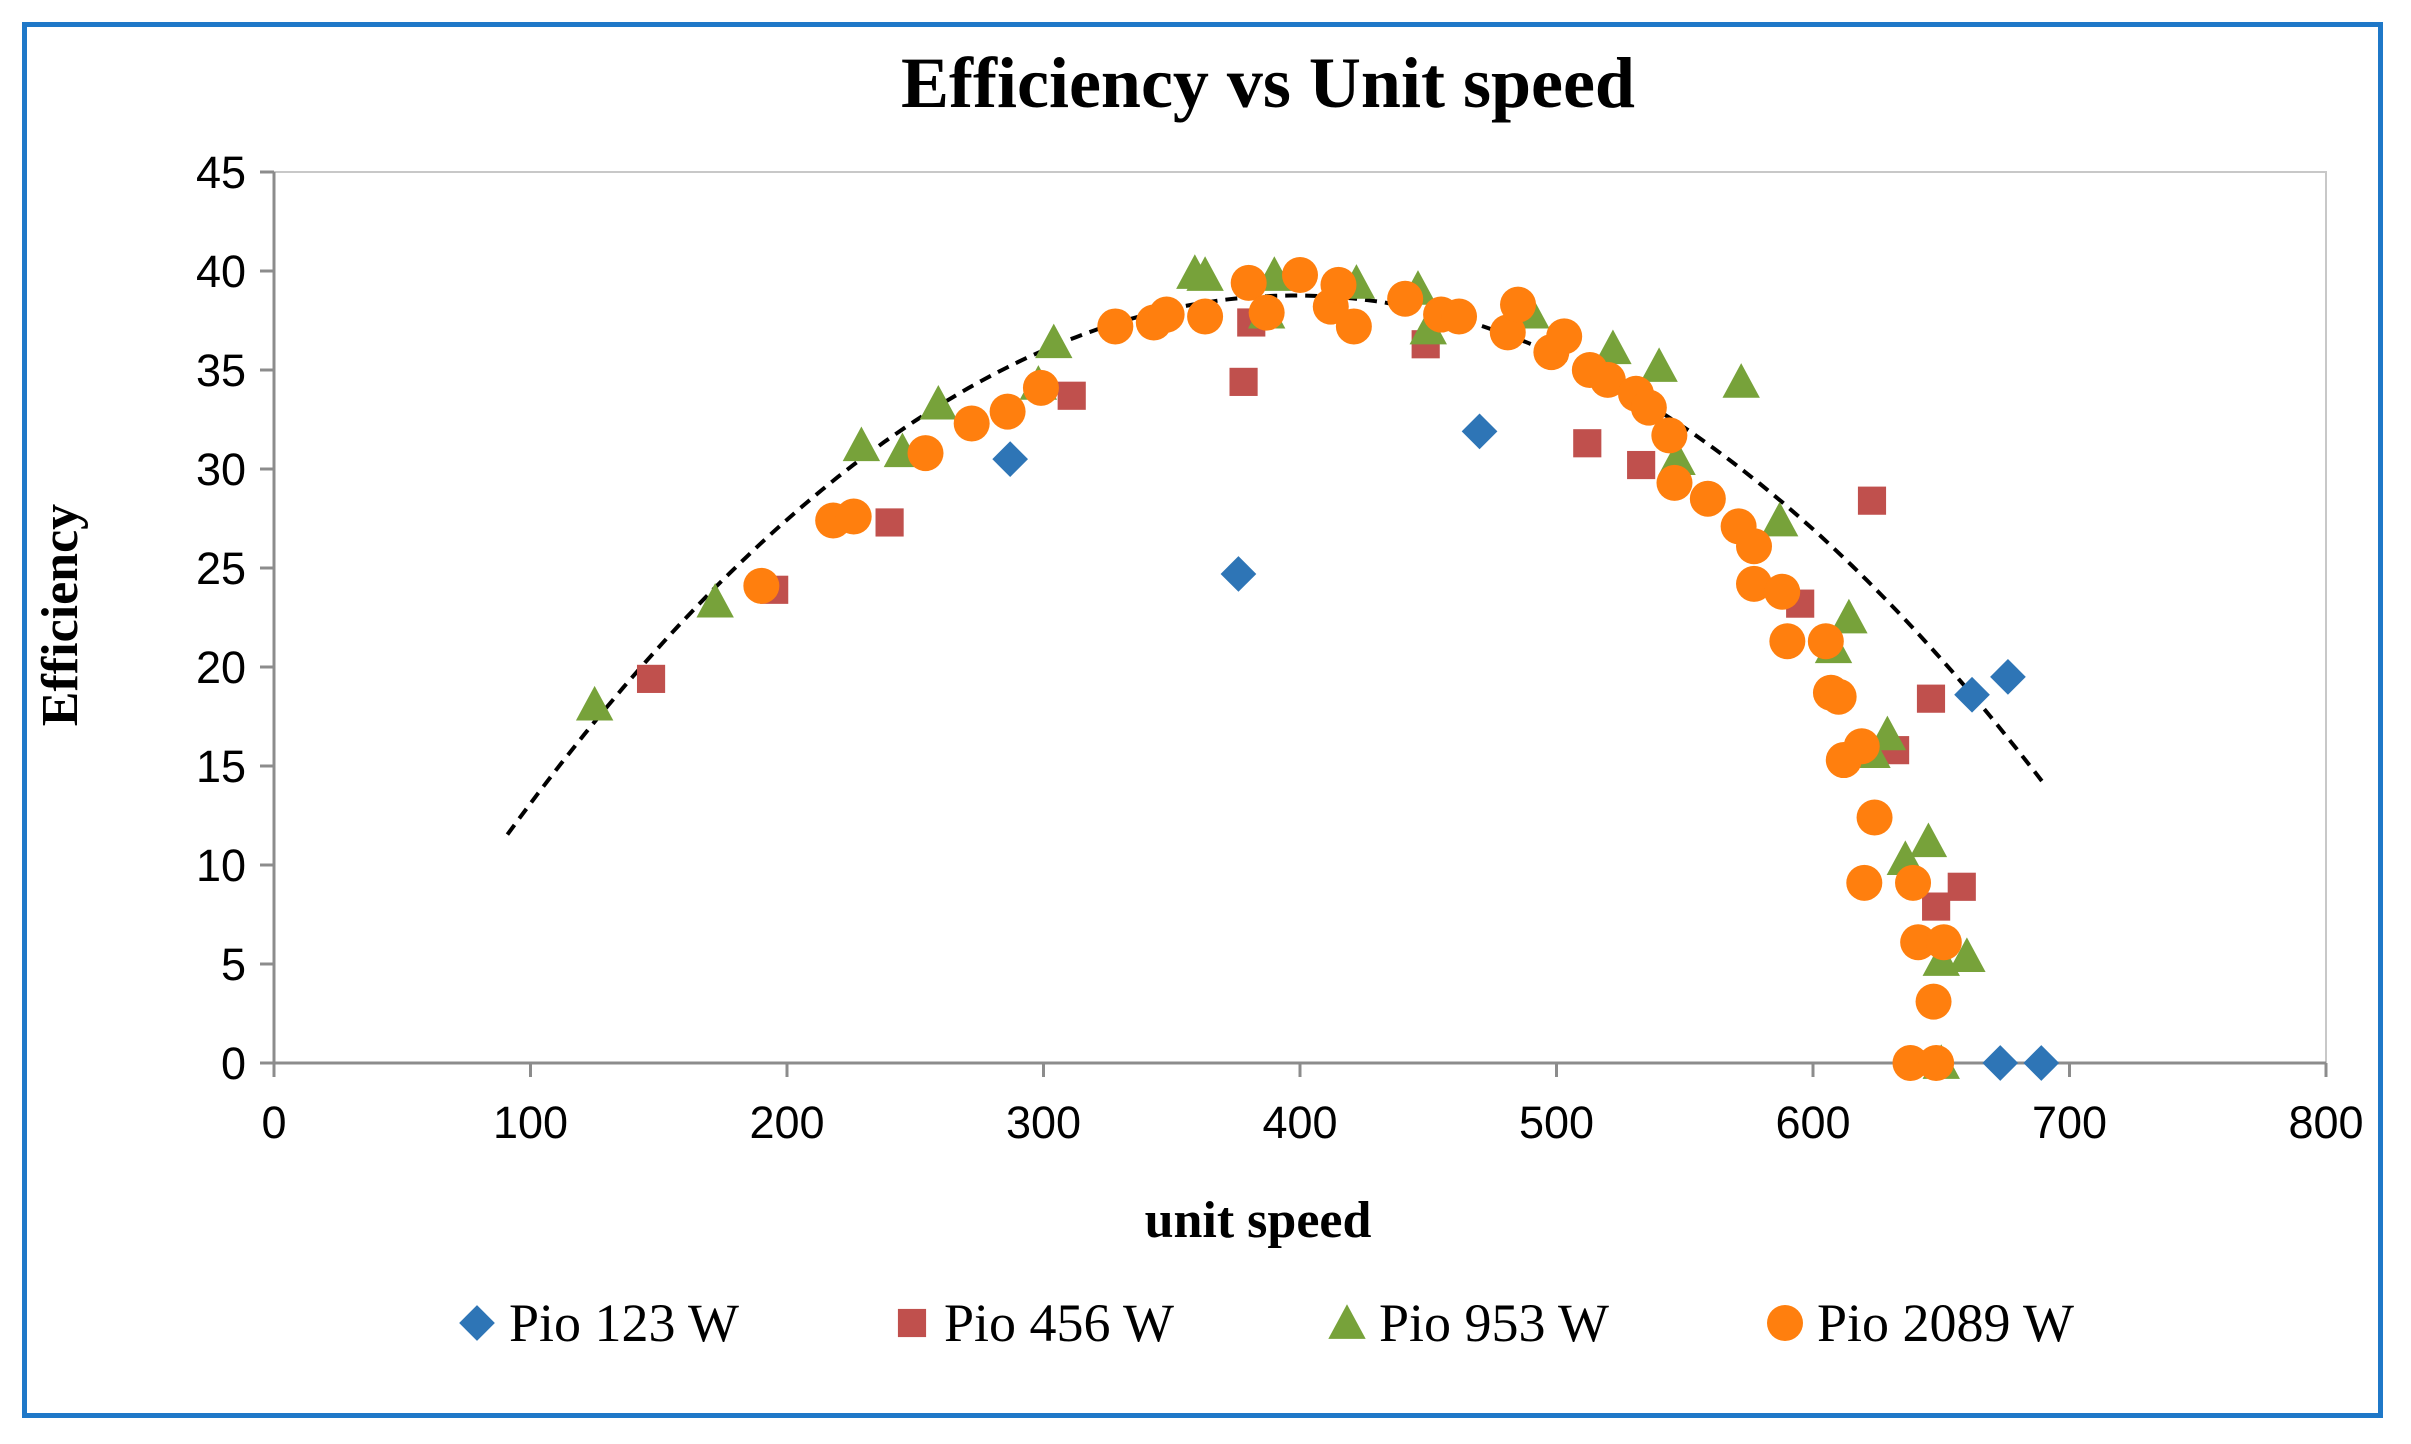 Image resolution: width=2411 pixels, height=1444 pixels. Describe the element at coordinates (1266, 1323) in the screenshot. I see `legend: Pio 123 W Pio 456 W Pio 953 W Pio 2089 W` at that location.